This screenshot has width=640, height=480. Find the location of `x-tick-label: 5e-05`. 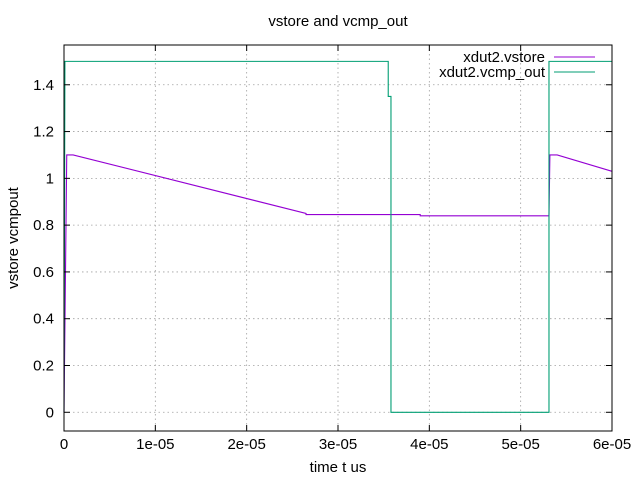

x-tick-label: 5e-05 is located at coordinates (520, 444).